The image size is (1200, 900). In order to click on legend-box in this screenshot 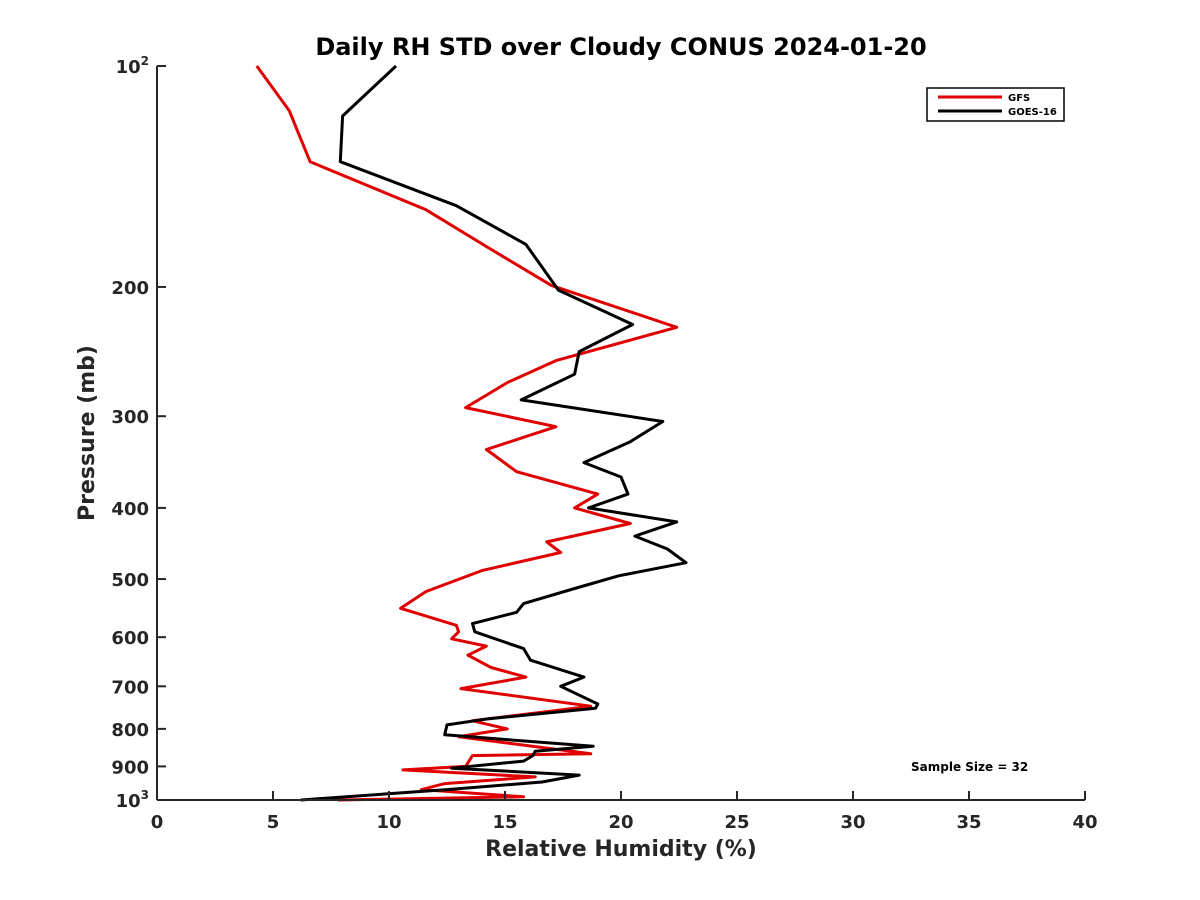, I will do `click(995, 104)`.